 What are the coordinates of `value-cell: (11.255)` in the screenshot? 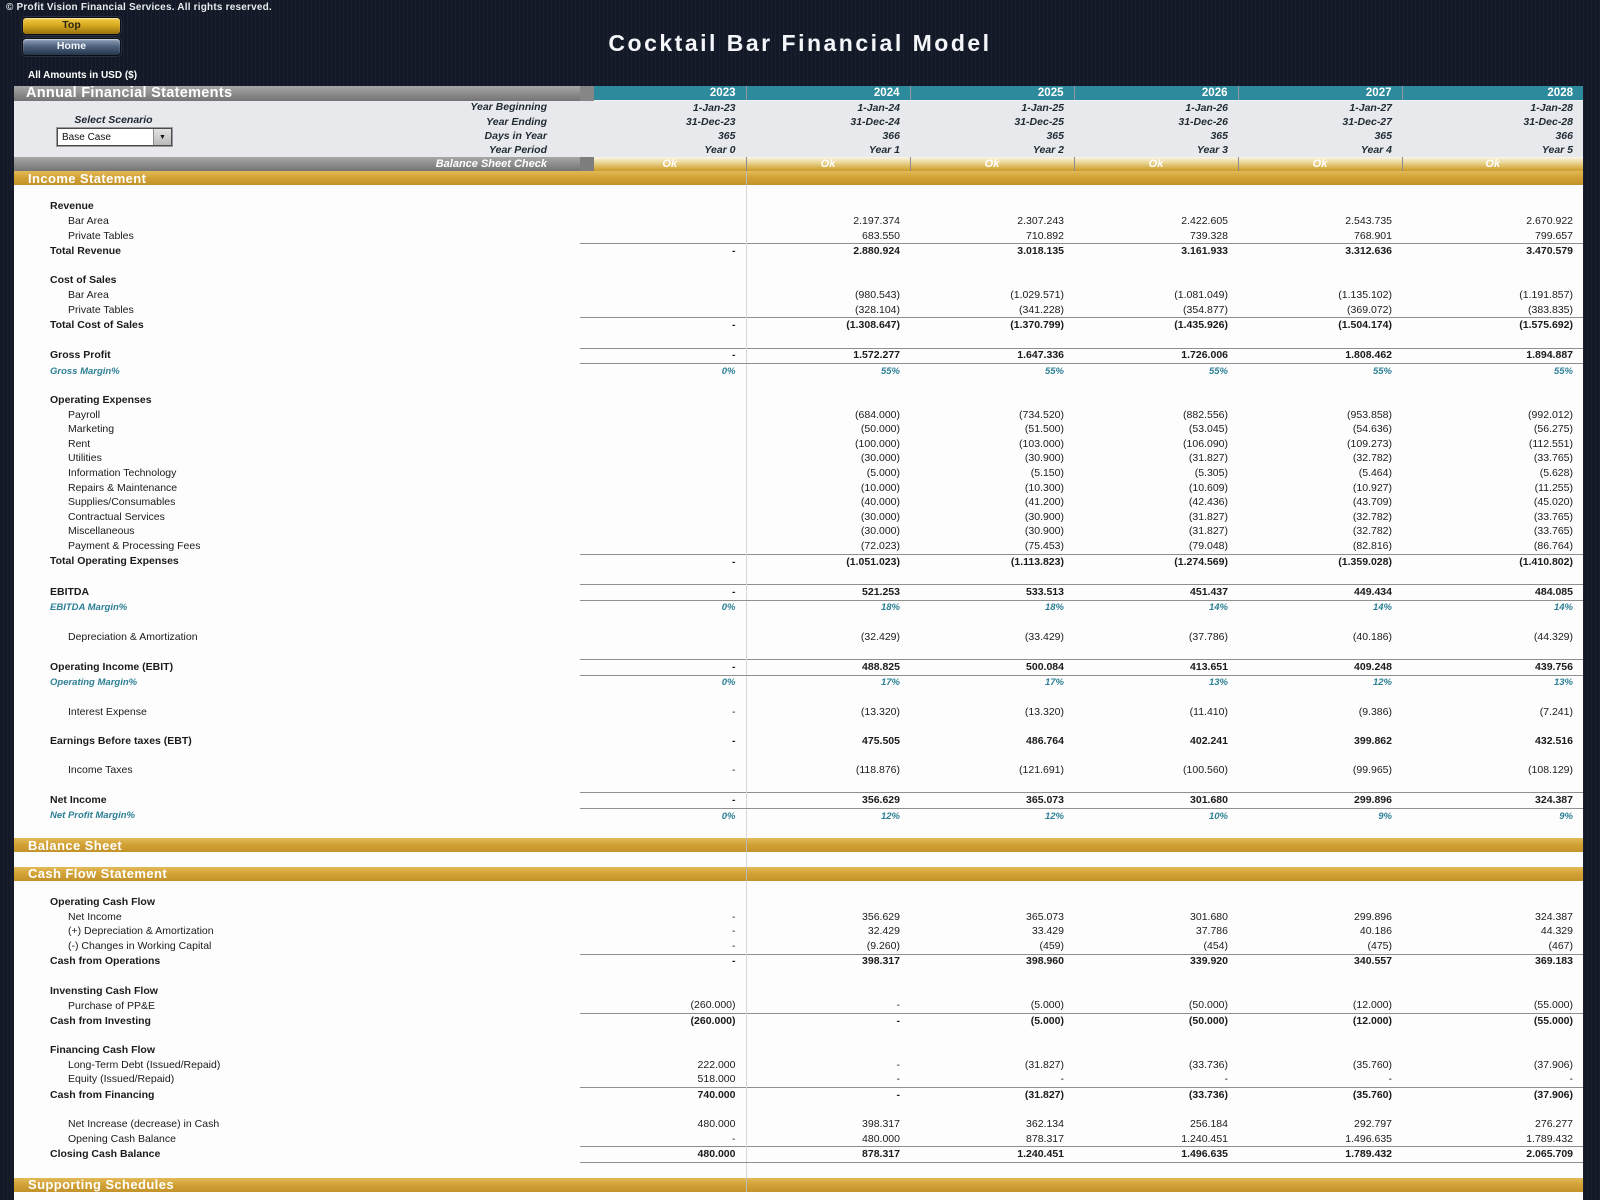 It's located at (1492, 488).